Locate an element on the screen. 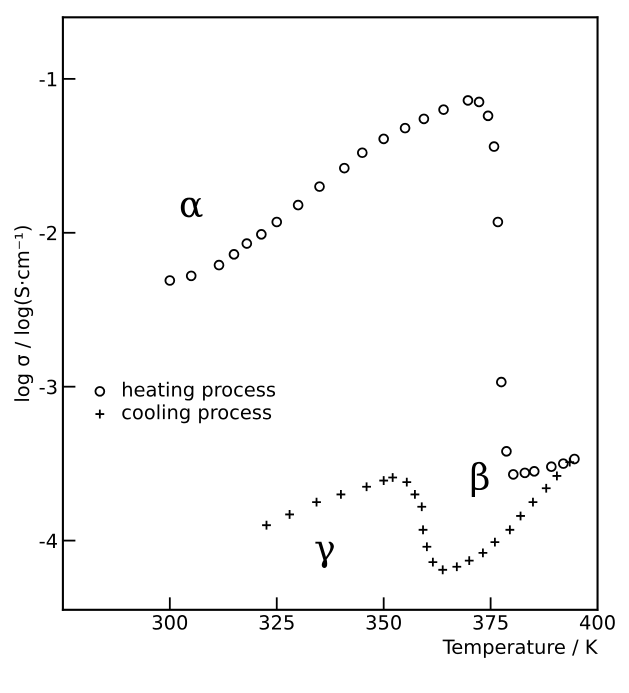  x-axis-title: Temperature / K is located at coordinates (520, 649).